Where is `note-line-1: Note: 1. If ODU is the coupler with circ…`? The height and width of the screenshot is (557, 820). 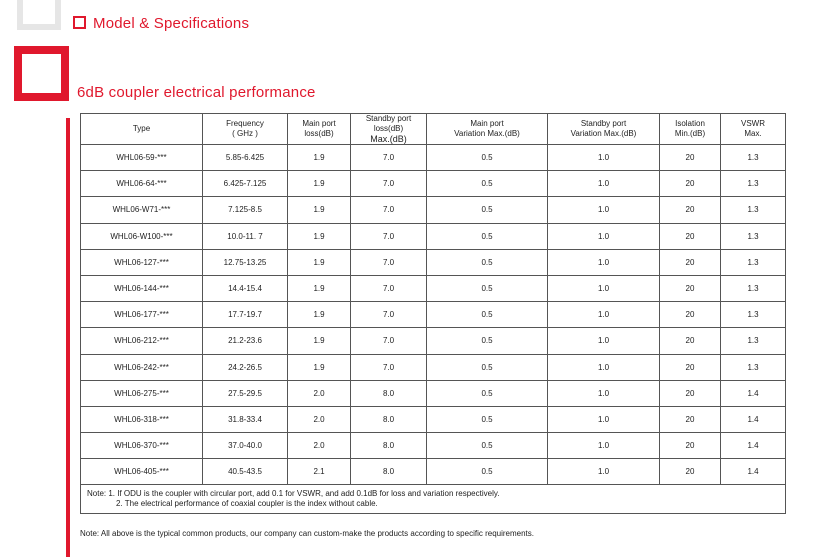 note-line-1: Note: 1. If ODU is the coupler with circ… is located at coordinates (293, 494).